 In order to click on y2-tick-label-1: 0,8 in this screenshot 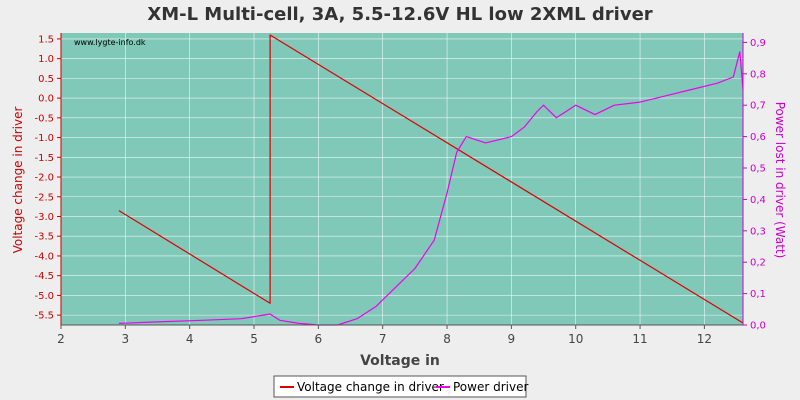, I will do `click(758, 74)`.